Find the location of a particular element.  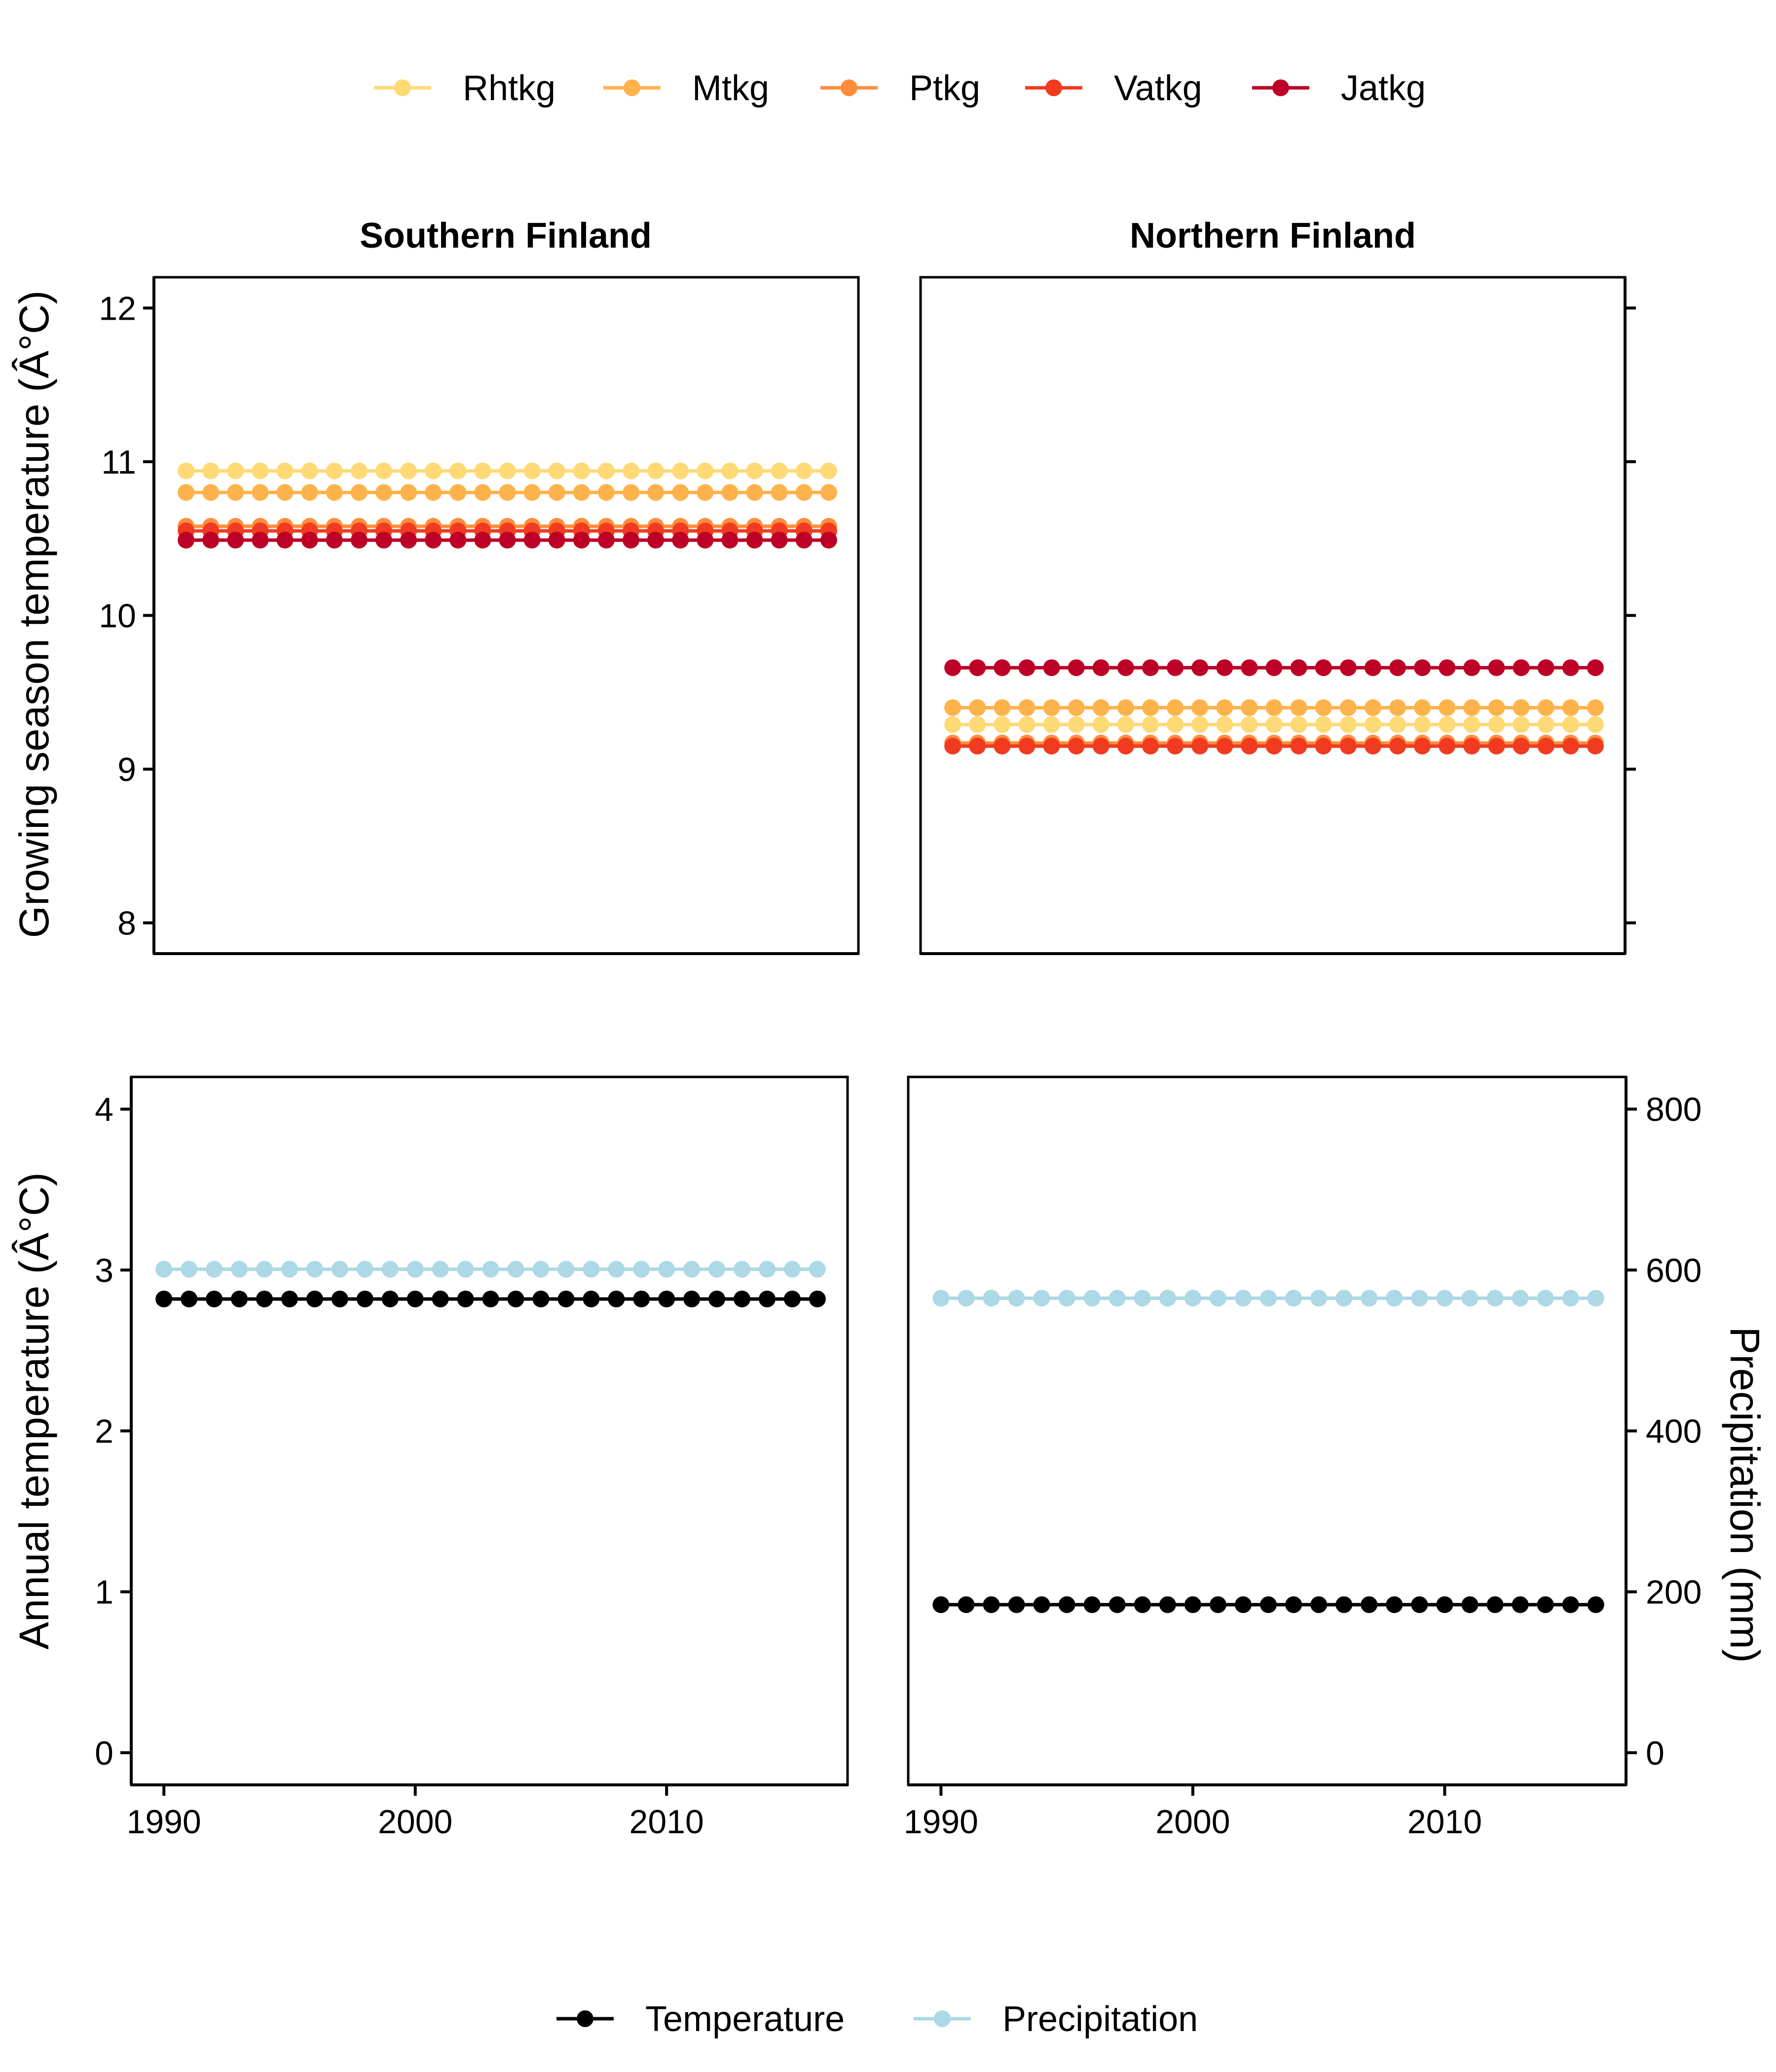

legend-label: Jatkg is located at coordinates (1384, 89).